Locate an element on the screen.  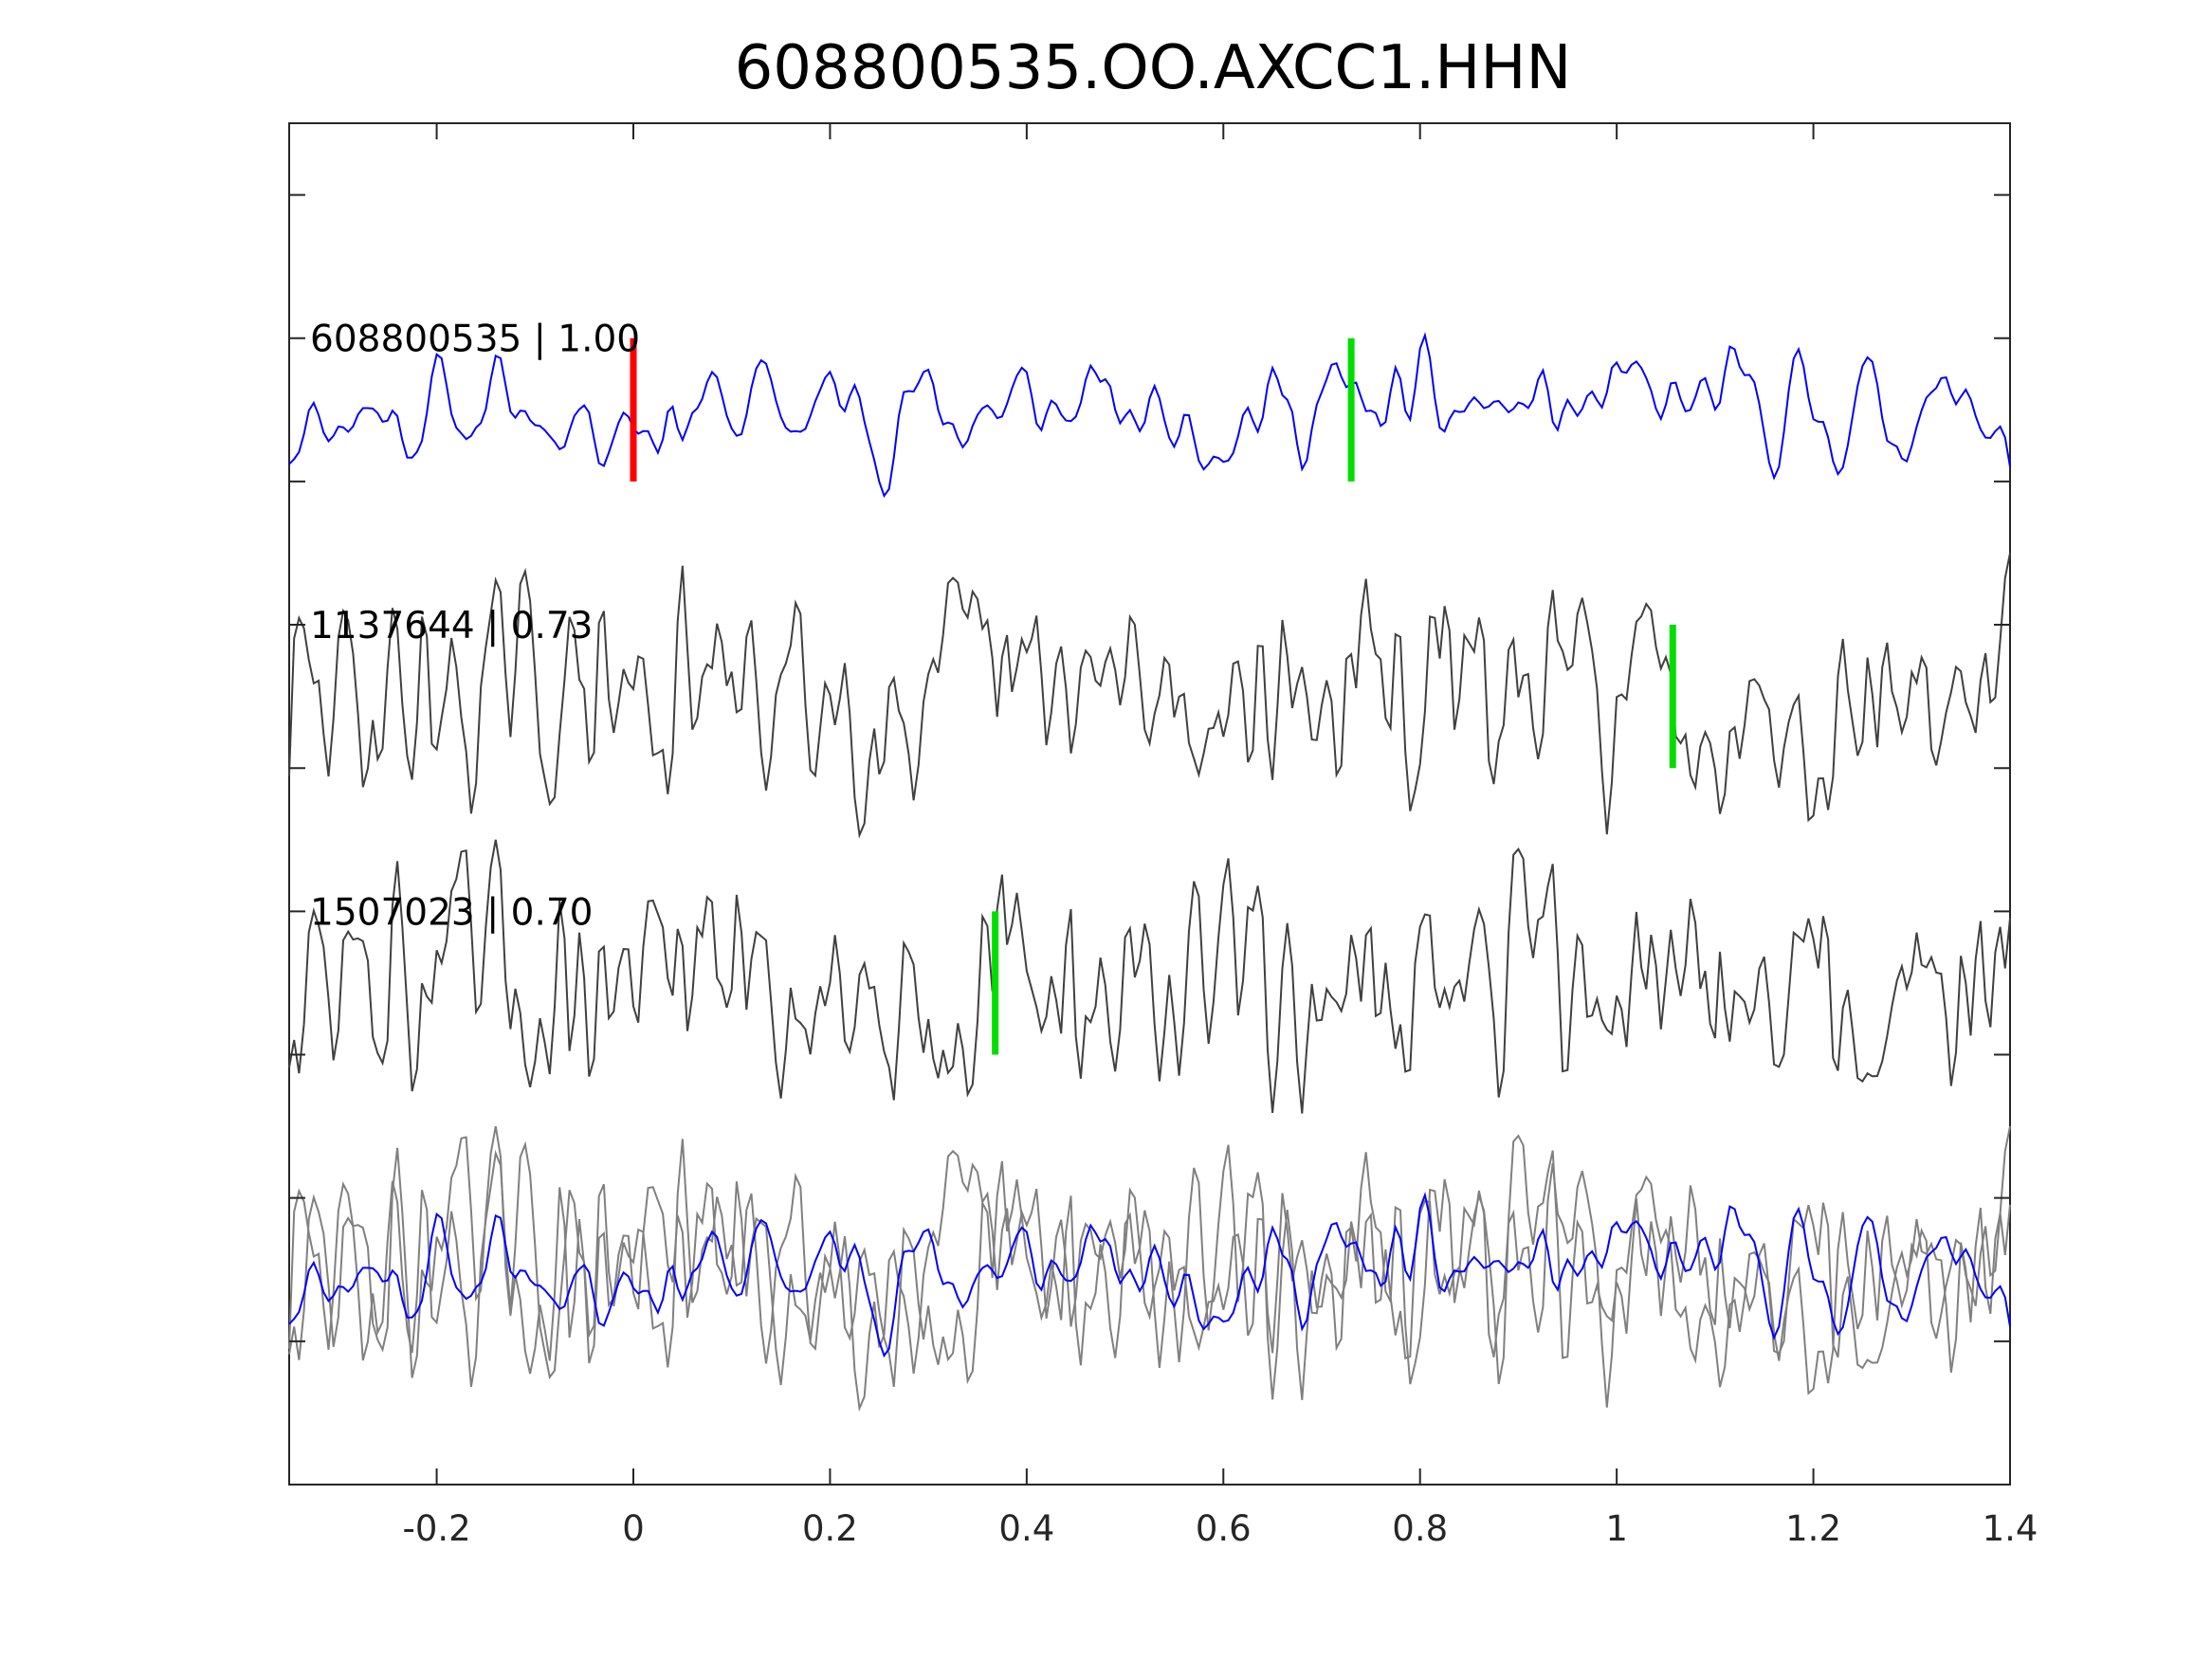
trace-label-3: 1507023 | 0.70 is located at coordinates (451, 912).